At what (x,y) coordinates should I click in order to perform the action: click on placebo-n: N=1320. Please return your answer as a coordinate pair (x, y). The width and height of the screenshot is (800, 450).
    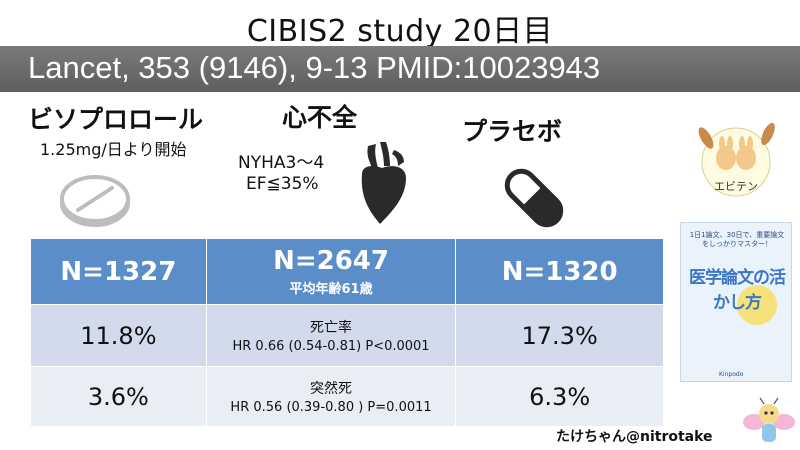
    Looking at the image, I should click on (559, 271).